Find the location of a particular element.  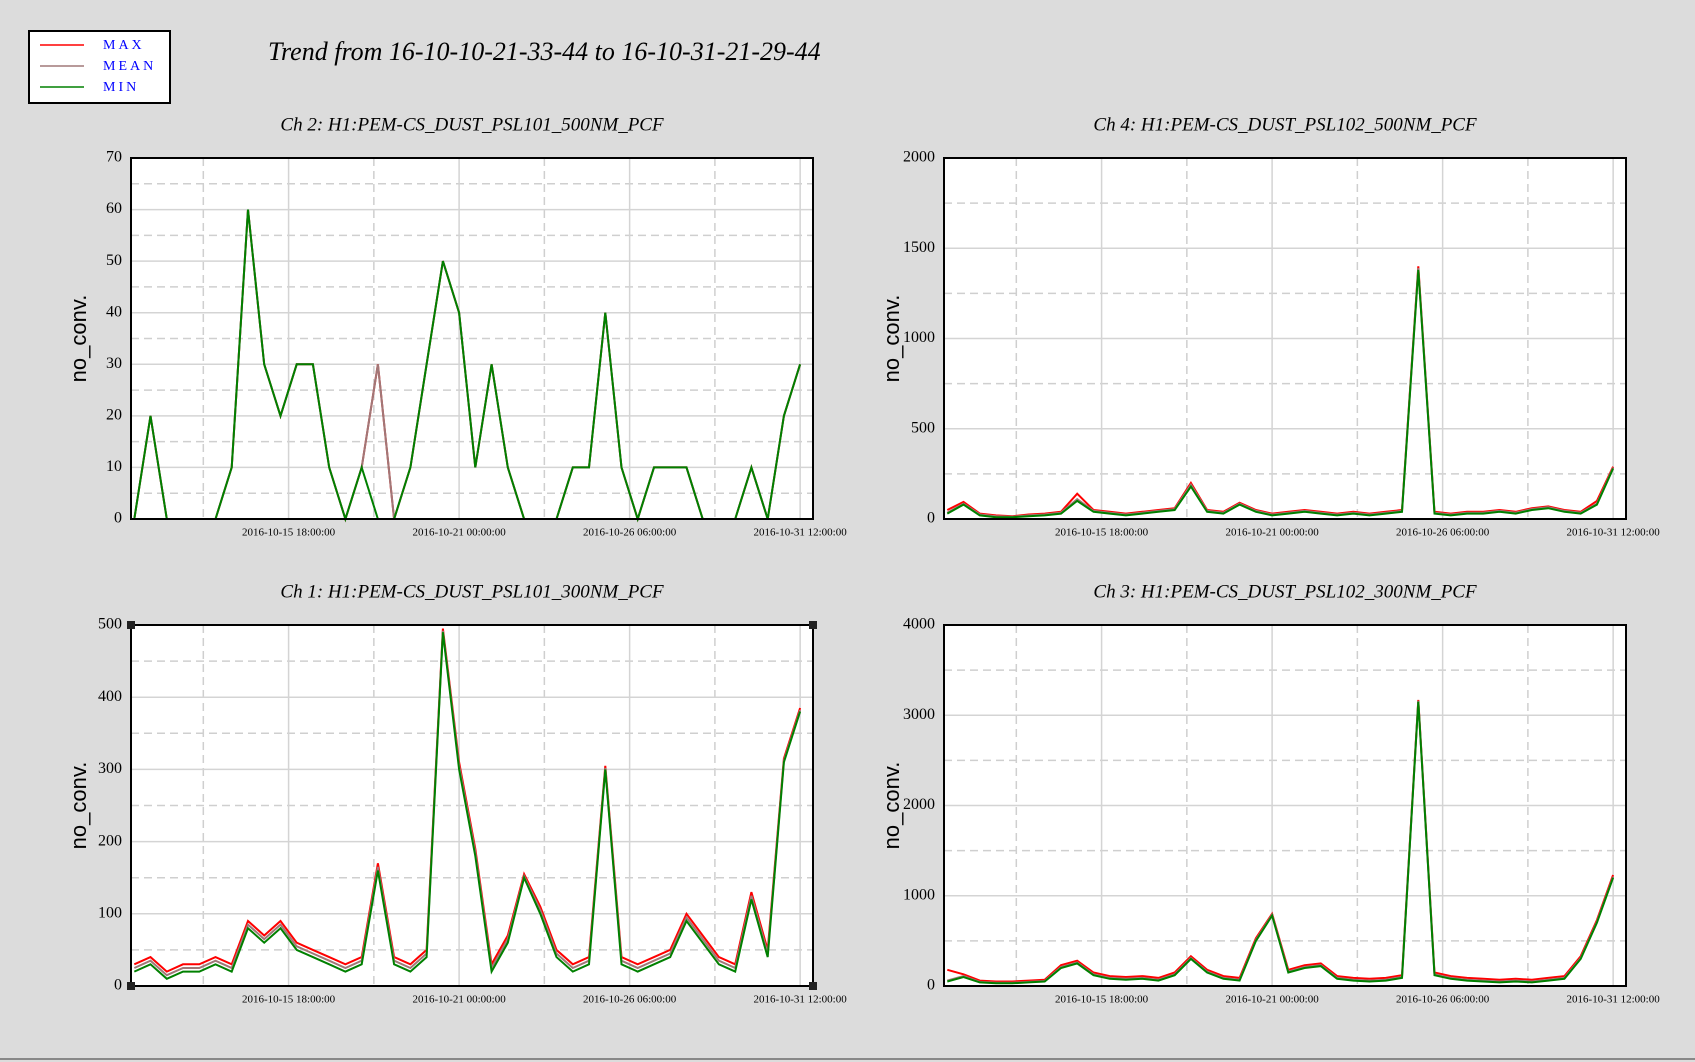

y-tick-label: 300 is located at coordinates (110, 768).